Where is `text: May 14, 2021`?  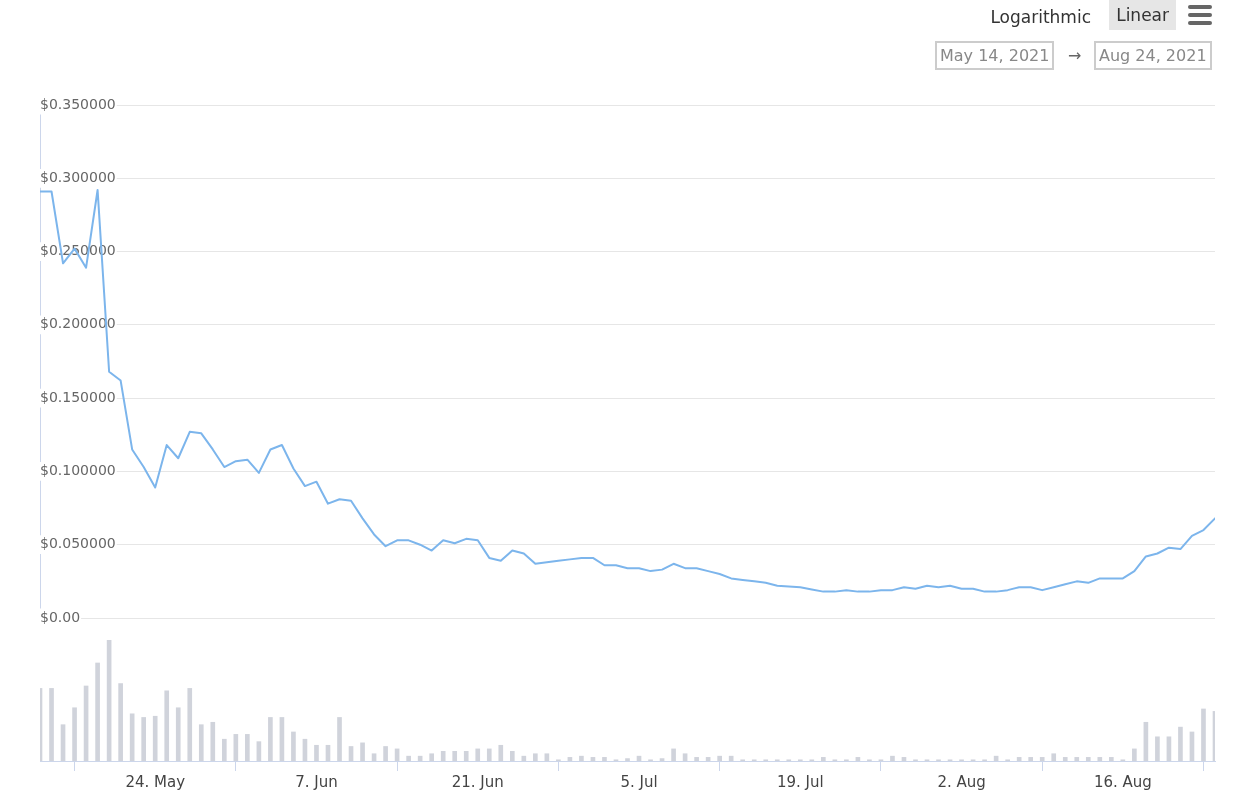
text: May 14, 2021 is located at coordinates (995, 55).